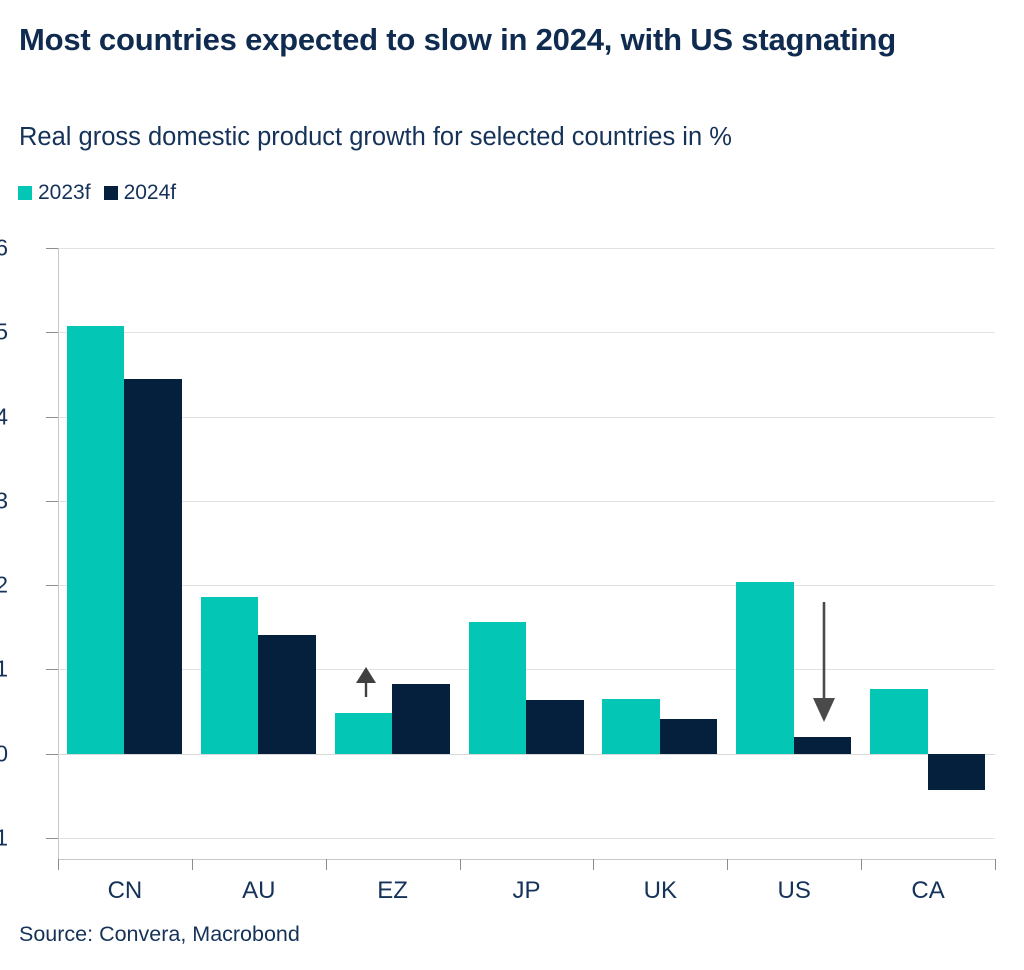 The height and width of the screenshot is (970, 1024). What do you see at coordinates (688, 736) in the screenshot?
I see `bar-uk-2024f` at bounding box center [688, 736].